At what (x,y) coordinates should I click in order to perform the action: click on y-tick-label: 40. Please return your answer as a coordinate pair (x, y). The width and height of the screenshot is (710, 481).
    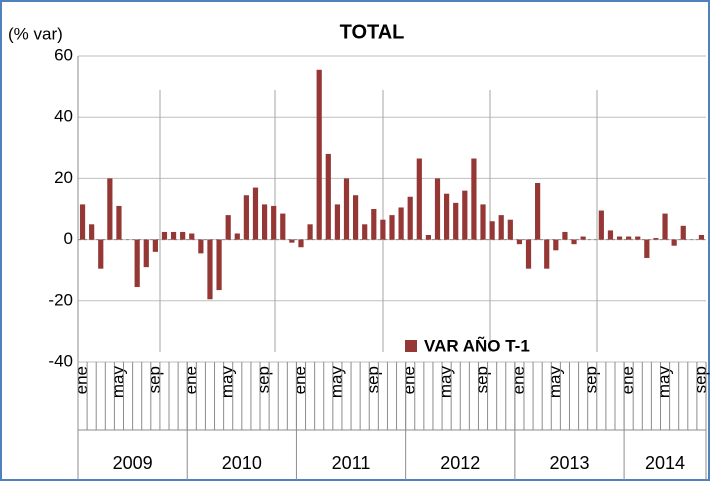
    Looking at the image, I should click on (63, 116).